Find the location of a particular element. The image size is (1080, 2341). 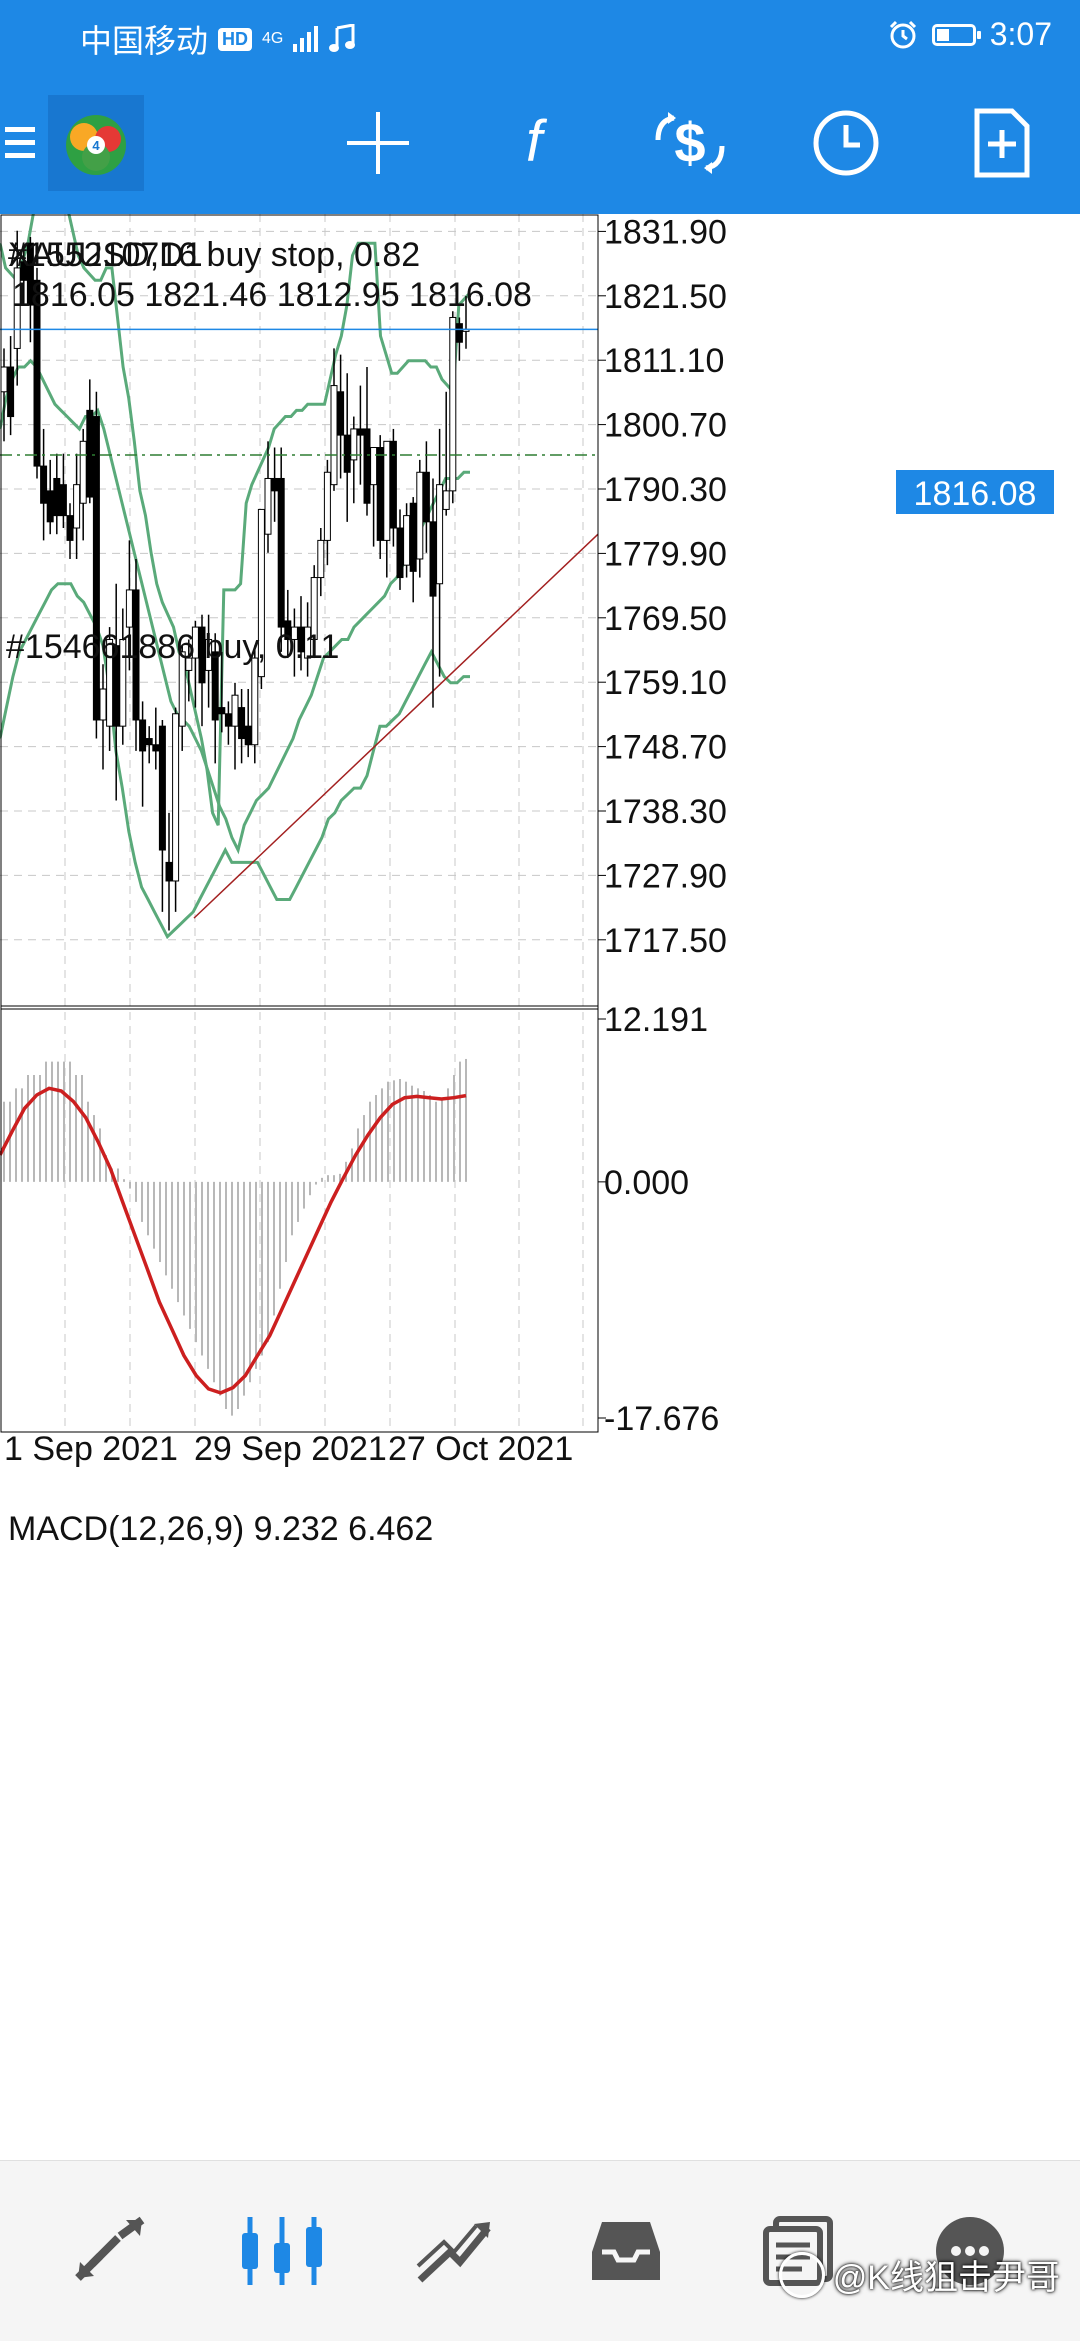

bollinger-bands is located at coordinates (236, 558).